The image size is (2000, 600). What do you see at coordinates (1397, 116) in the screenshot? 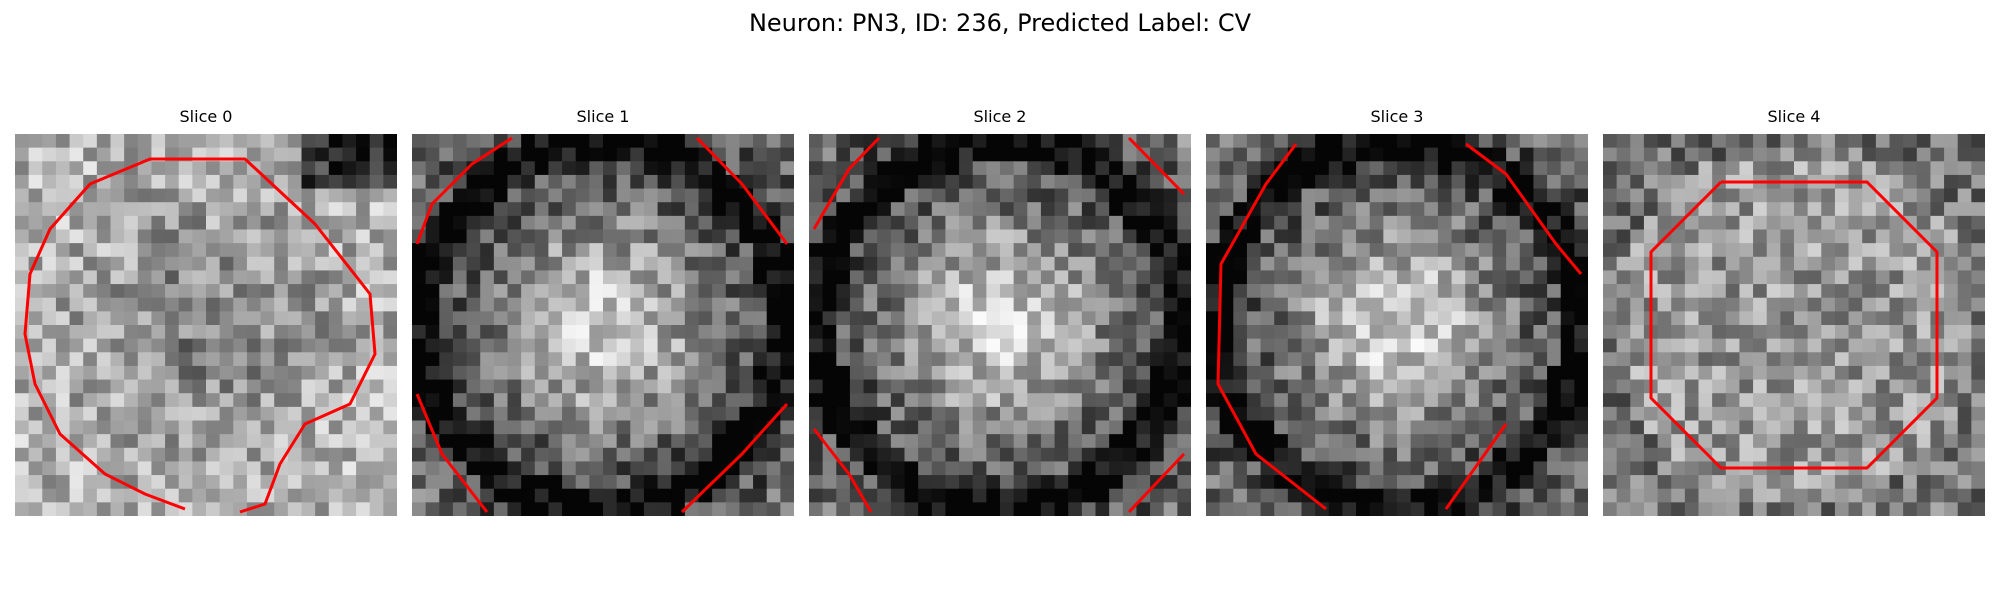
I see `slice-title: Slice 3` at bounding box center [1397, 116].